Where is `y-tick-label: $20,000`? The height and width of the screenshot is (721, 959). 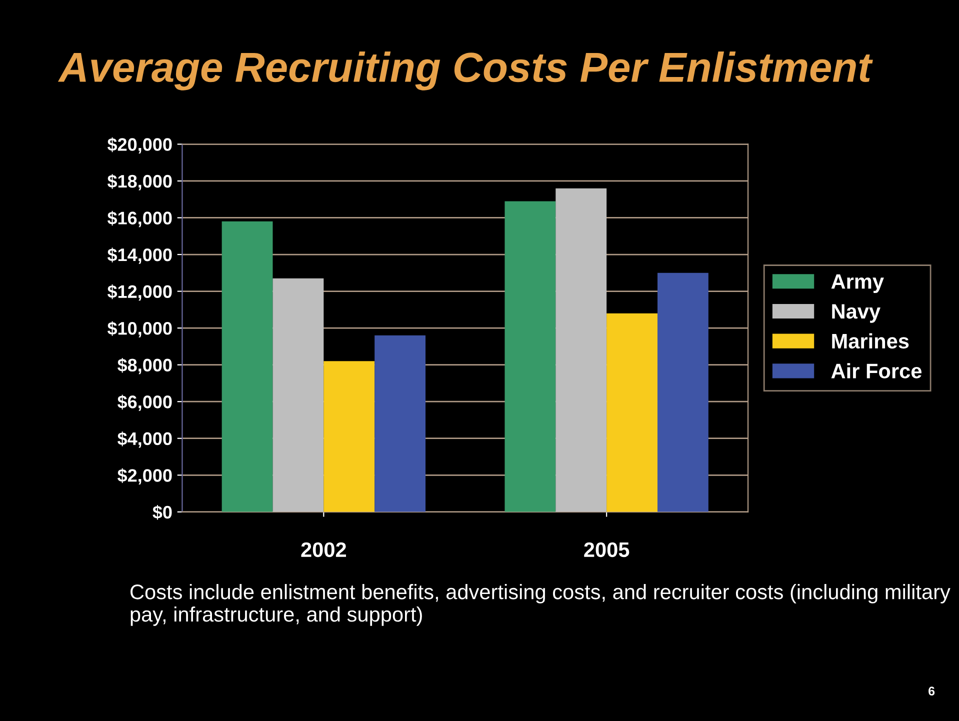 y-tick-label: $20,000 is located at coordinates (139, 145).